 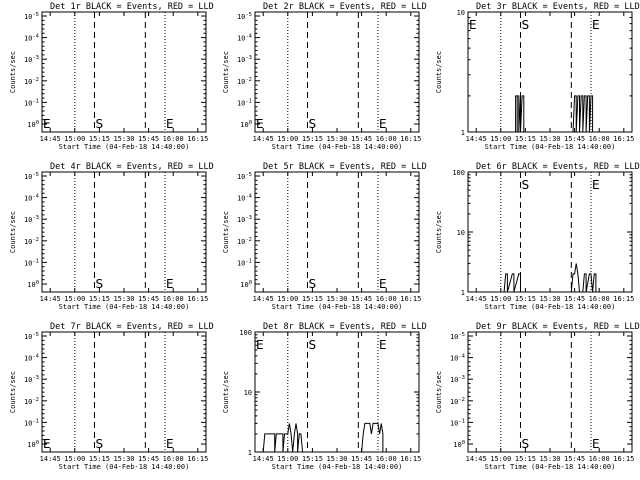 What do you see at coordinates (345, 167) in the screenshot?
I see `panel-title: Det 5r BLACK = Events, RED = LLD` at bounding box center [345, 167].